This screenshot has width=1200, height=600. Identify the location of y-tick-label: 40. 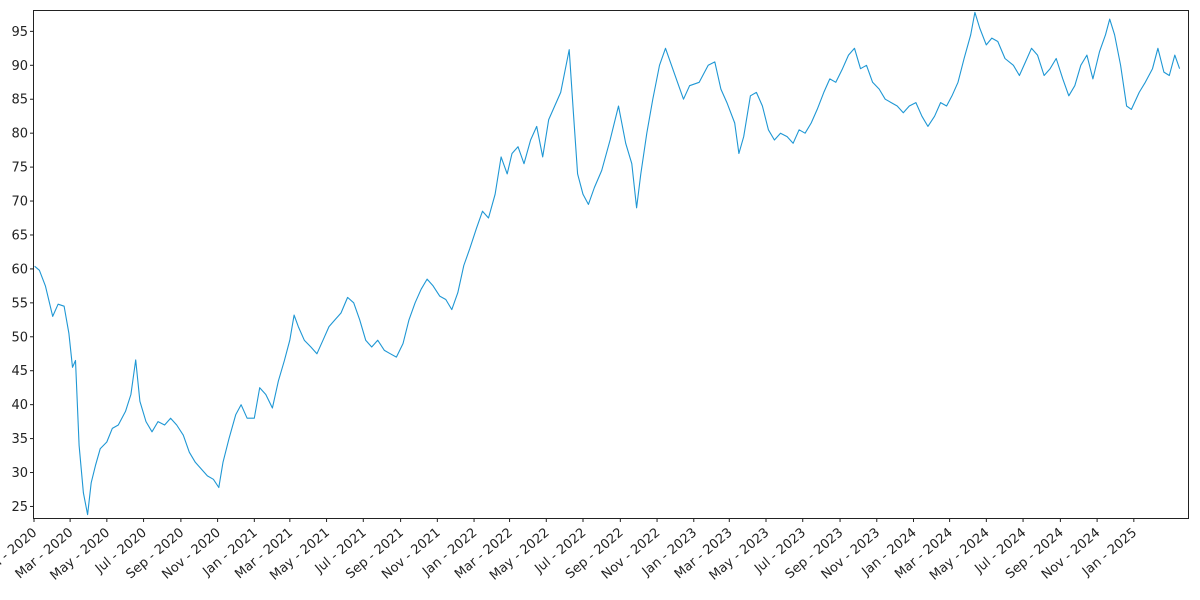
(19, 405).